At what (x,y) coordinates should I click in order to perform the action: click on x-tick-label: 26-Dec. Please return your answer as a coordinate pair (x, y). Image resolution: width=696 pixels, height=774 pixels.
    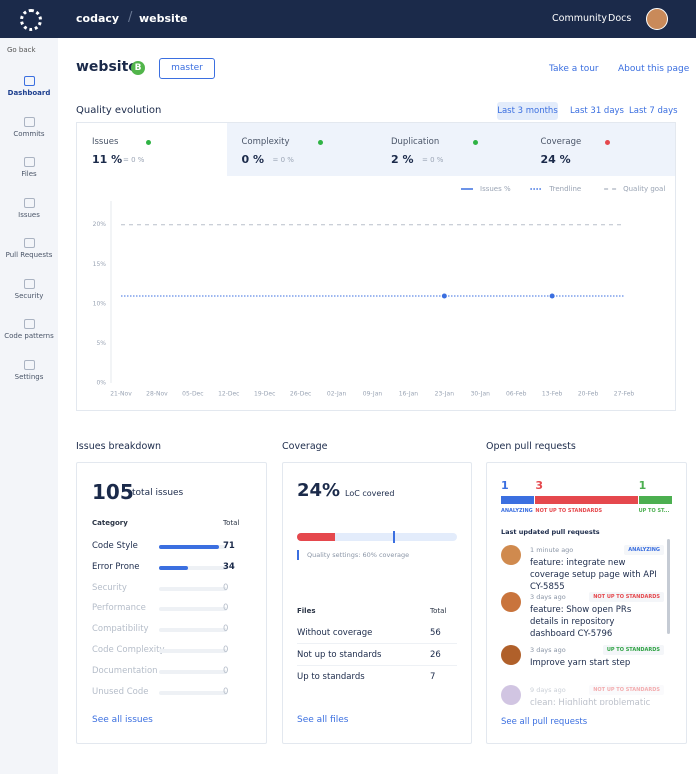
    Looking at the image, I should click on (300, 394).